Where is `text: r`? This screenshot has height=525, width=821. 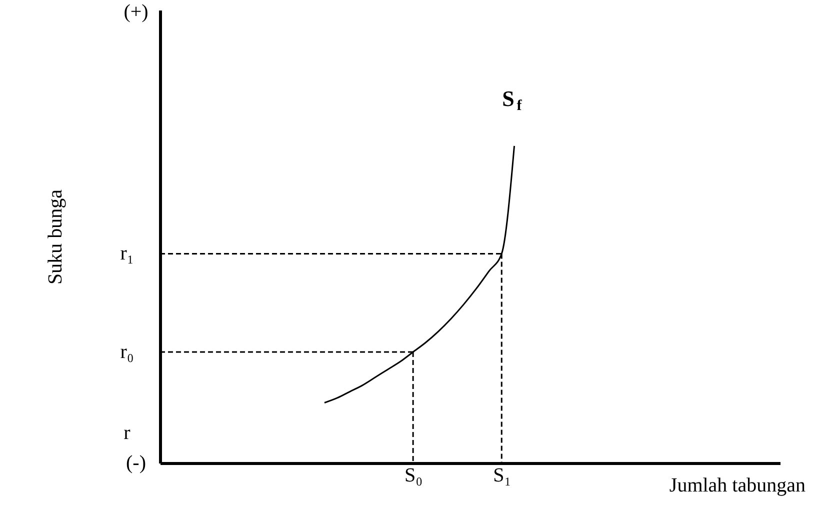 text: r is located at coordinates (127, 433).